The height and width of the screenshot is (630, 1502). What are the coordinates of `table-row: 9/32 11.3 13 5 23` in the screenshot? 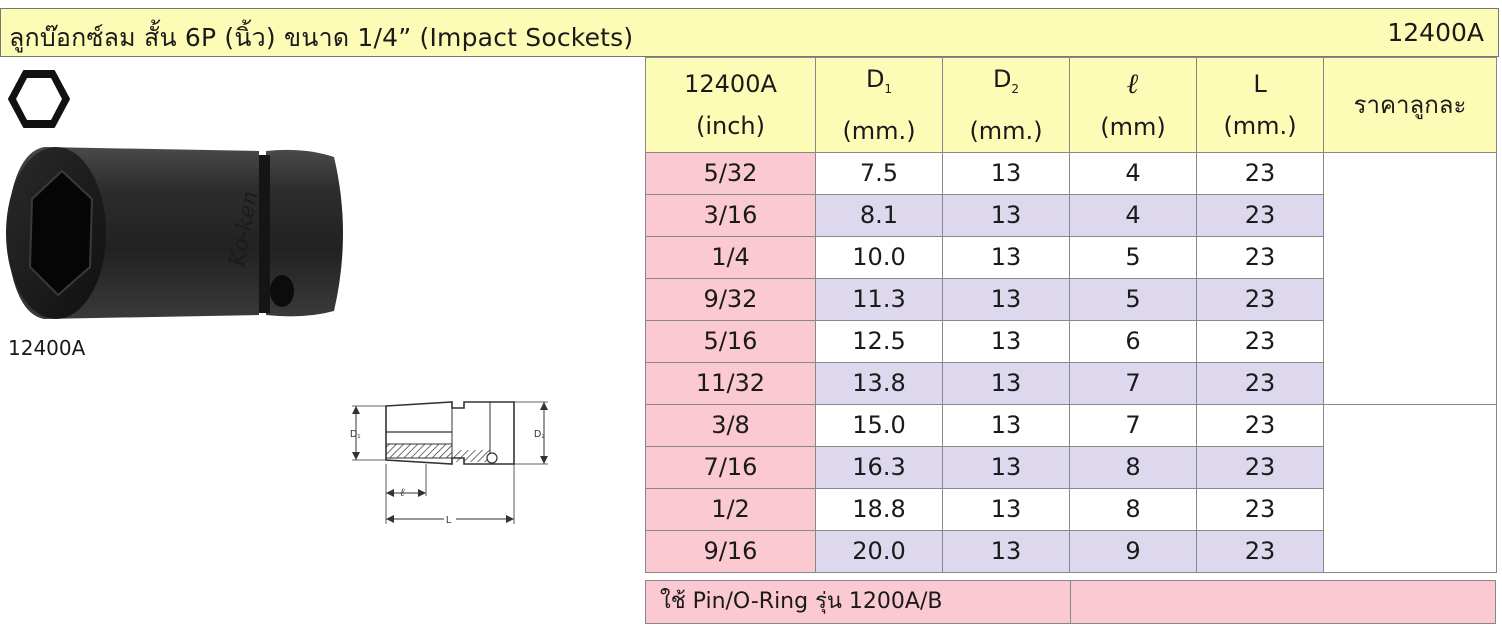 It's located at (1071, 299).